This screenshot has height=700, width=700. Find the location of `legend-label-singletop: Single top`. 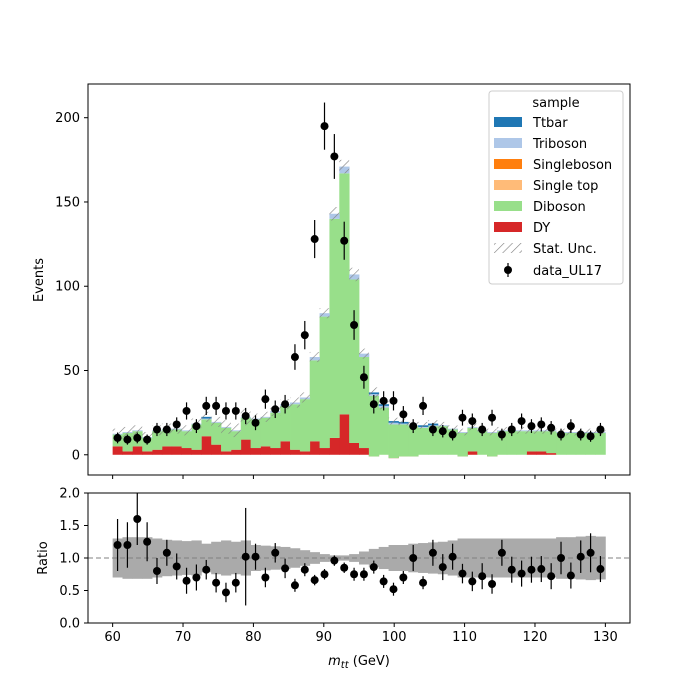

legend-label-singletop: Single top is located at coordinates (565, 186).